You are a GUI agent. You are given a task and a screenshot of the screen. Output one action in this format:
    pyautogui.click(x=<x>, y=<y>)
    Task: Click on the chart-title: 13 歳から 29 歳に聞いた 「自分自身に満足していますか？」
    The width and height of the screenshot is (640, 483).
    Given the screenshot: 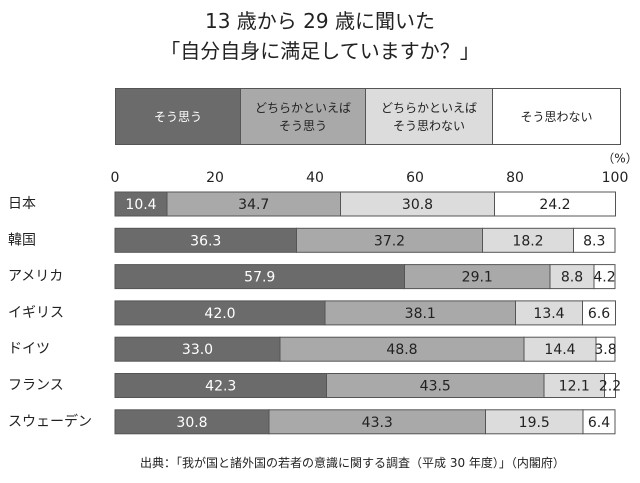 What is the action you would take?
    pyautogui.click(x=320, y=36)
    